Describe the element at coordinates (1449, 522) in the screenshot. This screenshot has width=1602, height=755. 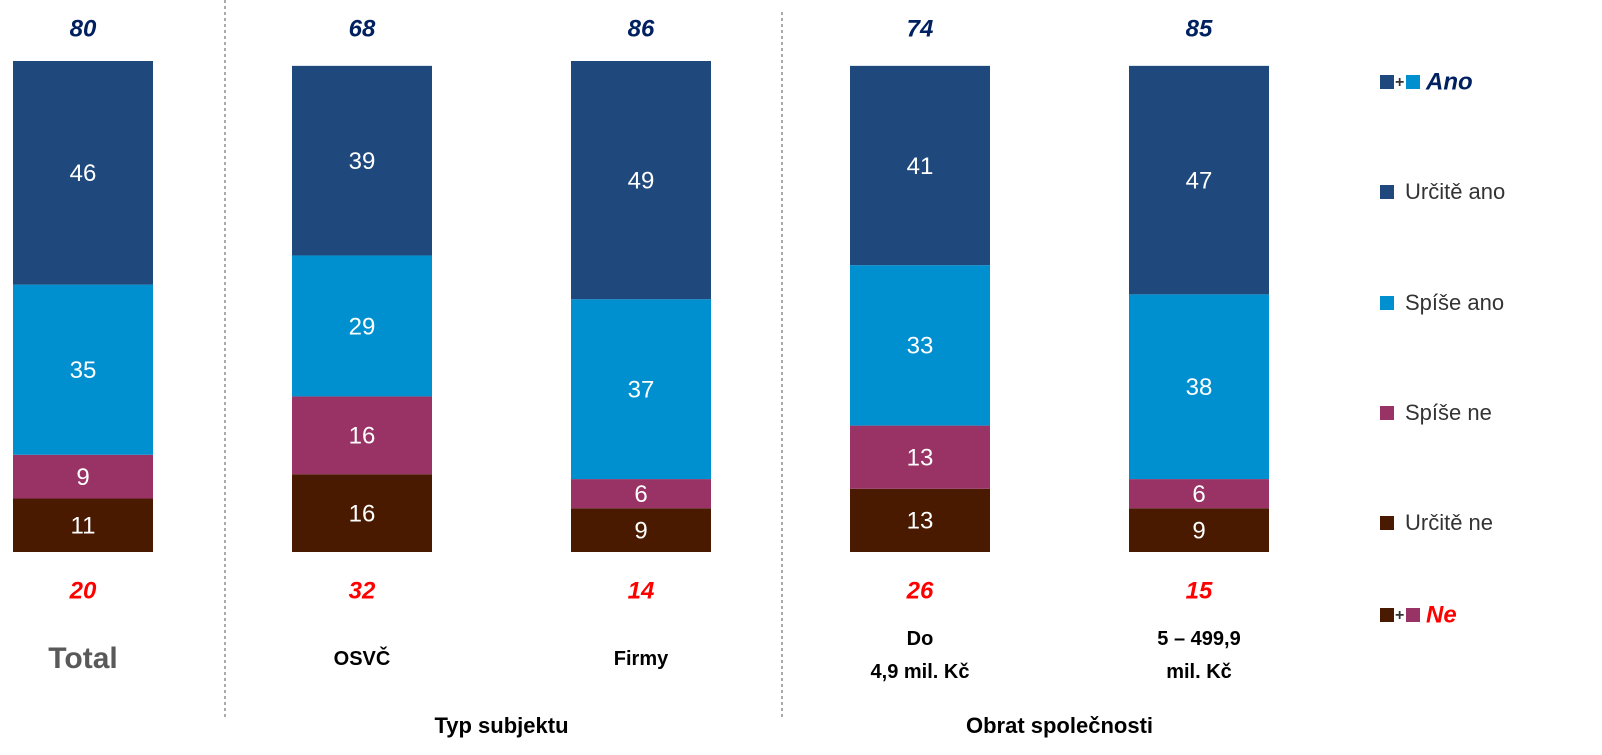
I see `legend-label: Určitě ne` at that location.